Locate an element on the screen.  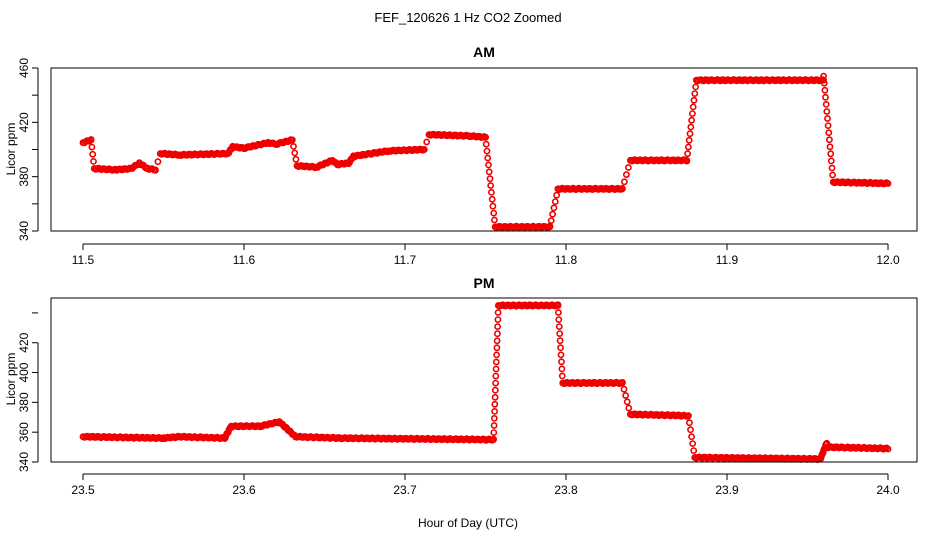
am-x-tick-label: 11.7 is located at coordinates (405, 260).